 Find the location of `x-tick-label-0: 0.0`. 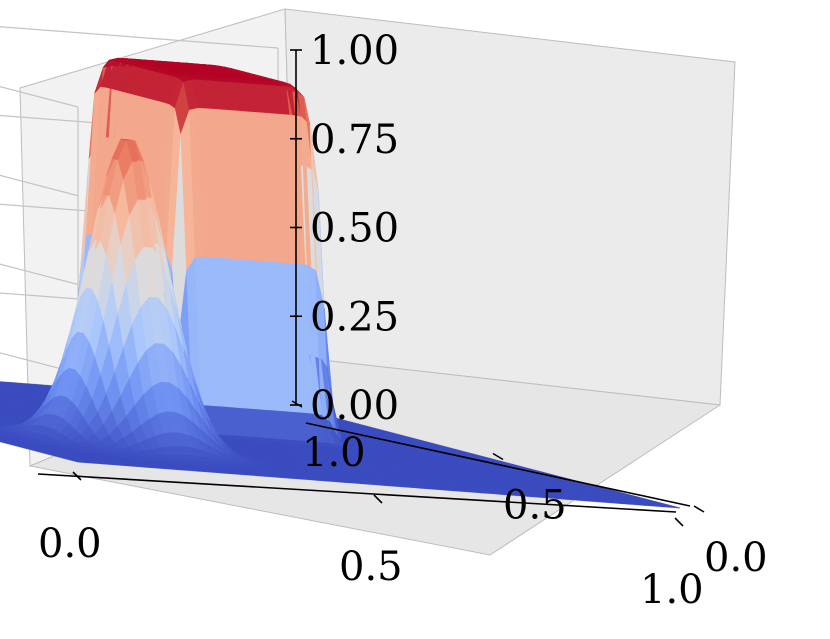

x-tick-label-0: 0.0 is located at coordinates (70, 544).